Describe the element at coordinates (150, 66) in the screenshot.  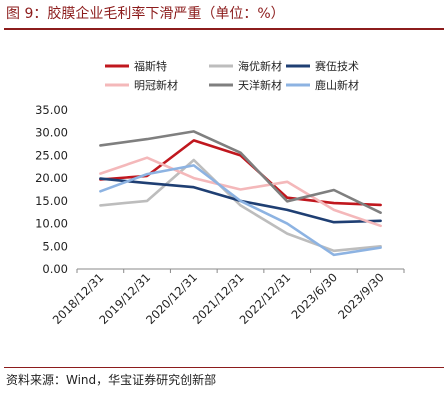
I see `legend-label: 福斯特` at that location.